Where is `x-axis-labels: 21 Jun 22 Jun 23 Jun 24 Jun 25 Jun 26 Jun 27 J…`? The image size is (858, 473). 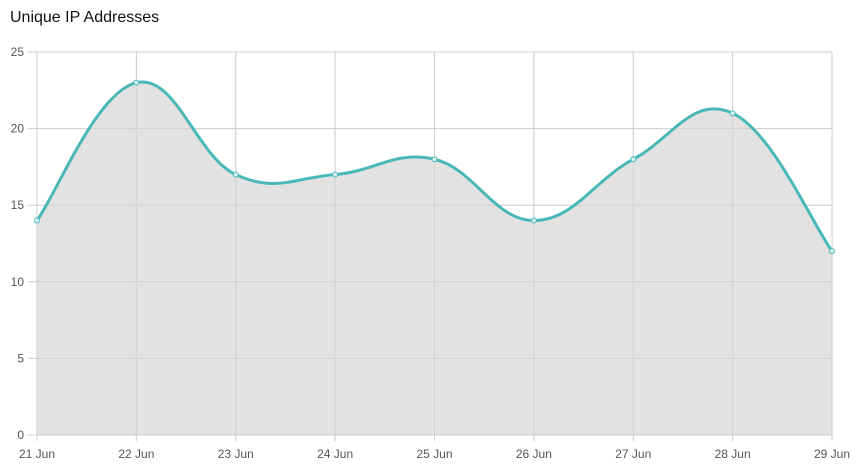 x-axis-labels: 21 Jun 22 Jun 23 Jun 24 Jun 25 Jun 26 Jun 27 J… is located at coordinates (434, 454).